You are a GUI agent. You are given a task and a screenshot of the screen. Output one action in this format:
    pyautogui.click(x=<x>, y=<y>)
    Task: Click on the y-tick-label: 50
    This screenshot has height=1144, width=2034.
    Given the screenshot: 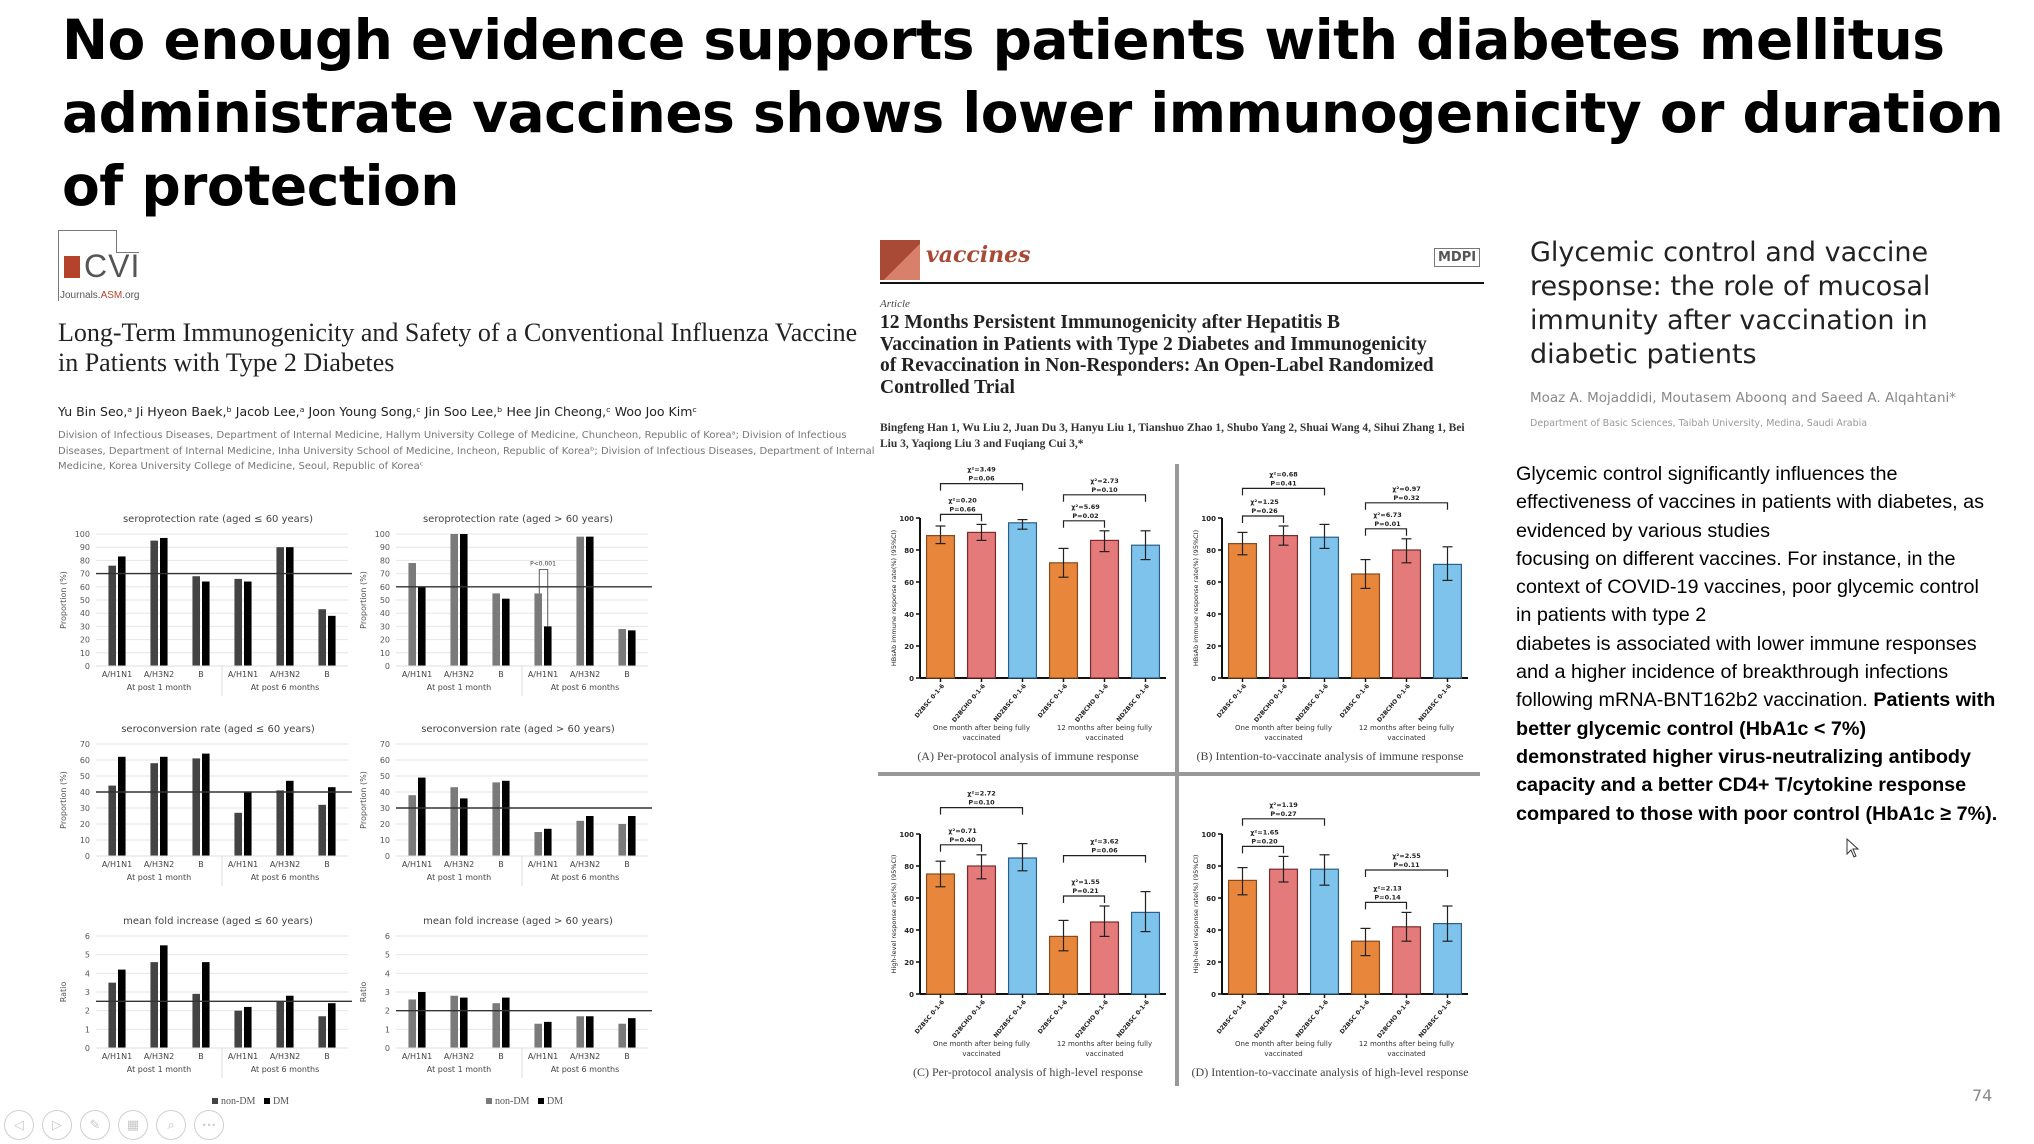 What is the action you would take?
    pyautogui.click(x=385, y=600)
    